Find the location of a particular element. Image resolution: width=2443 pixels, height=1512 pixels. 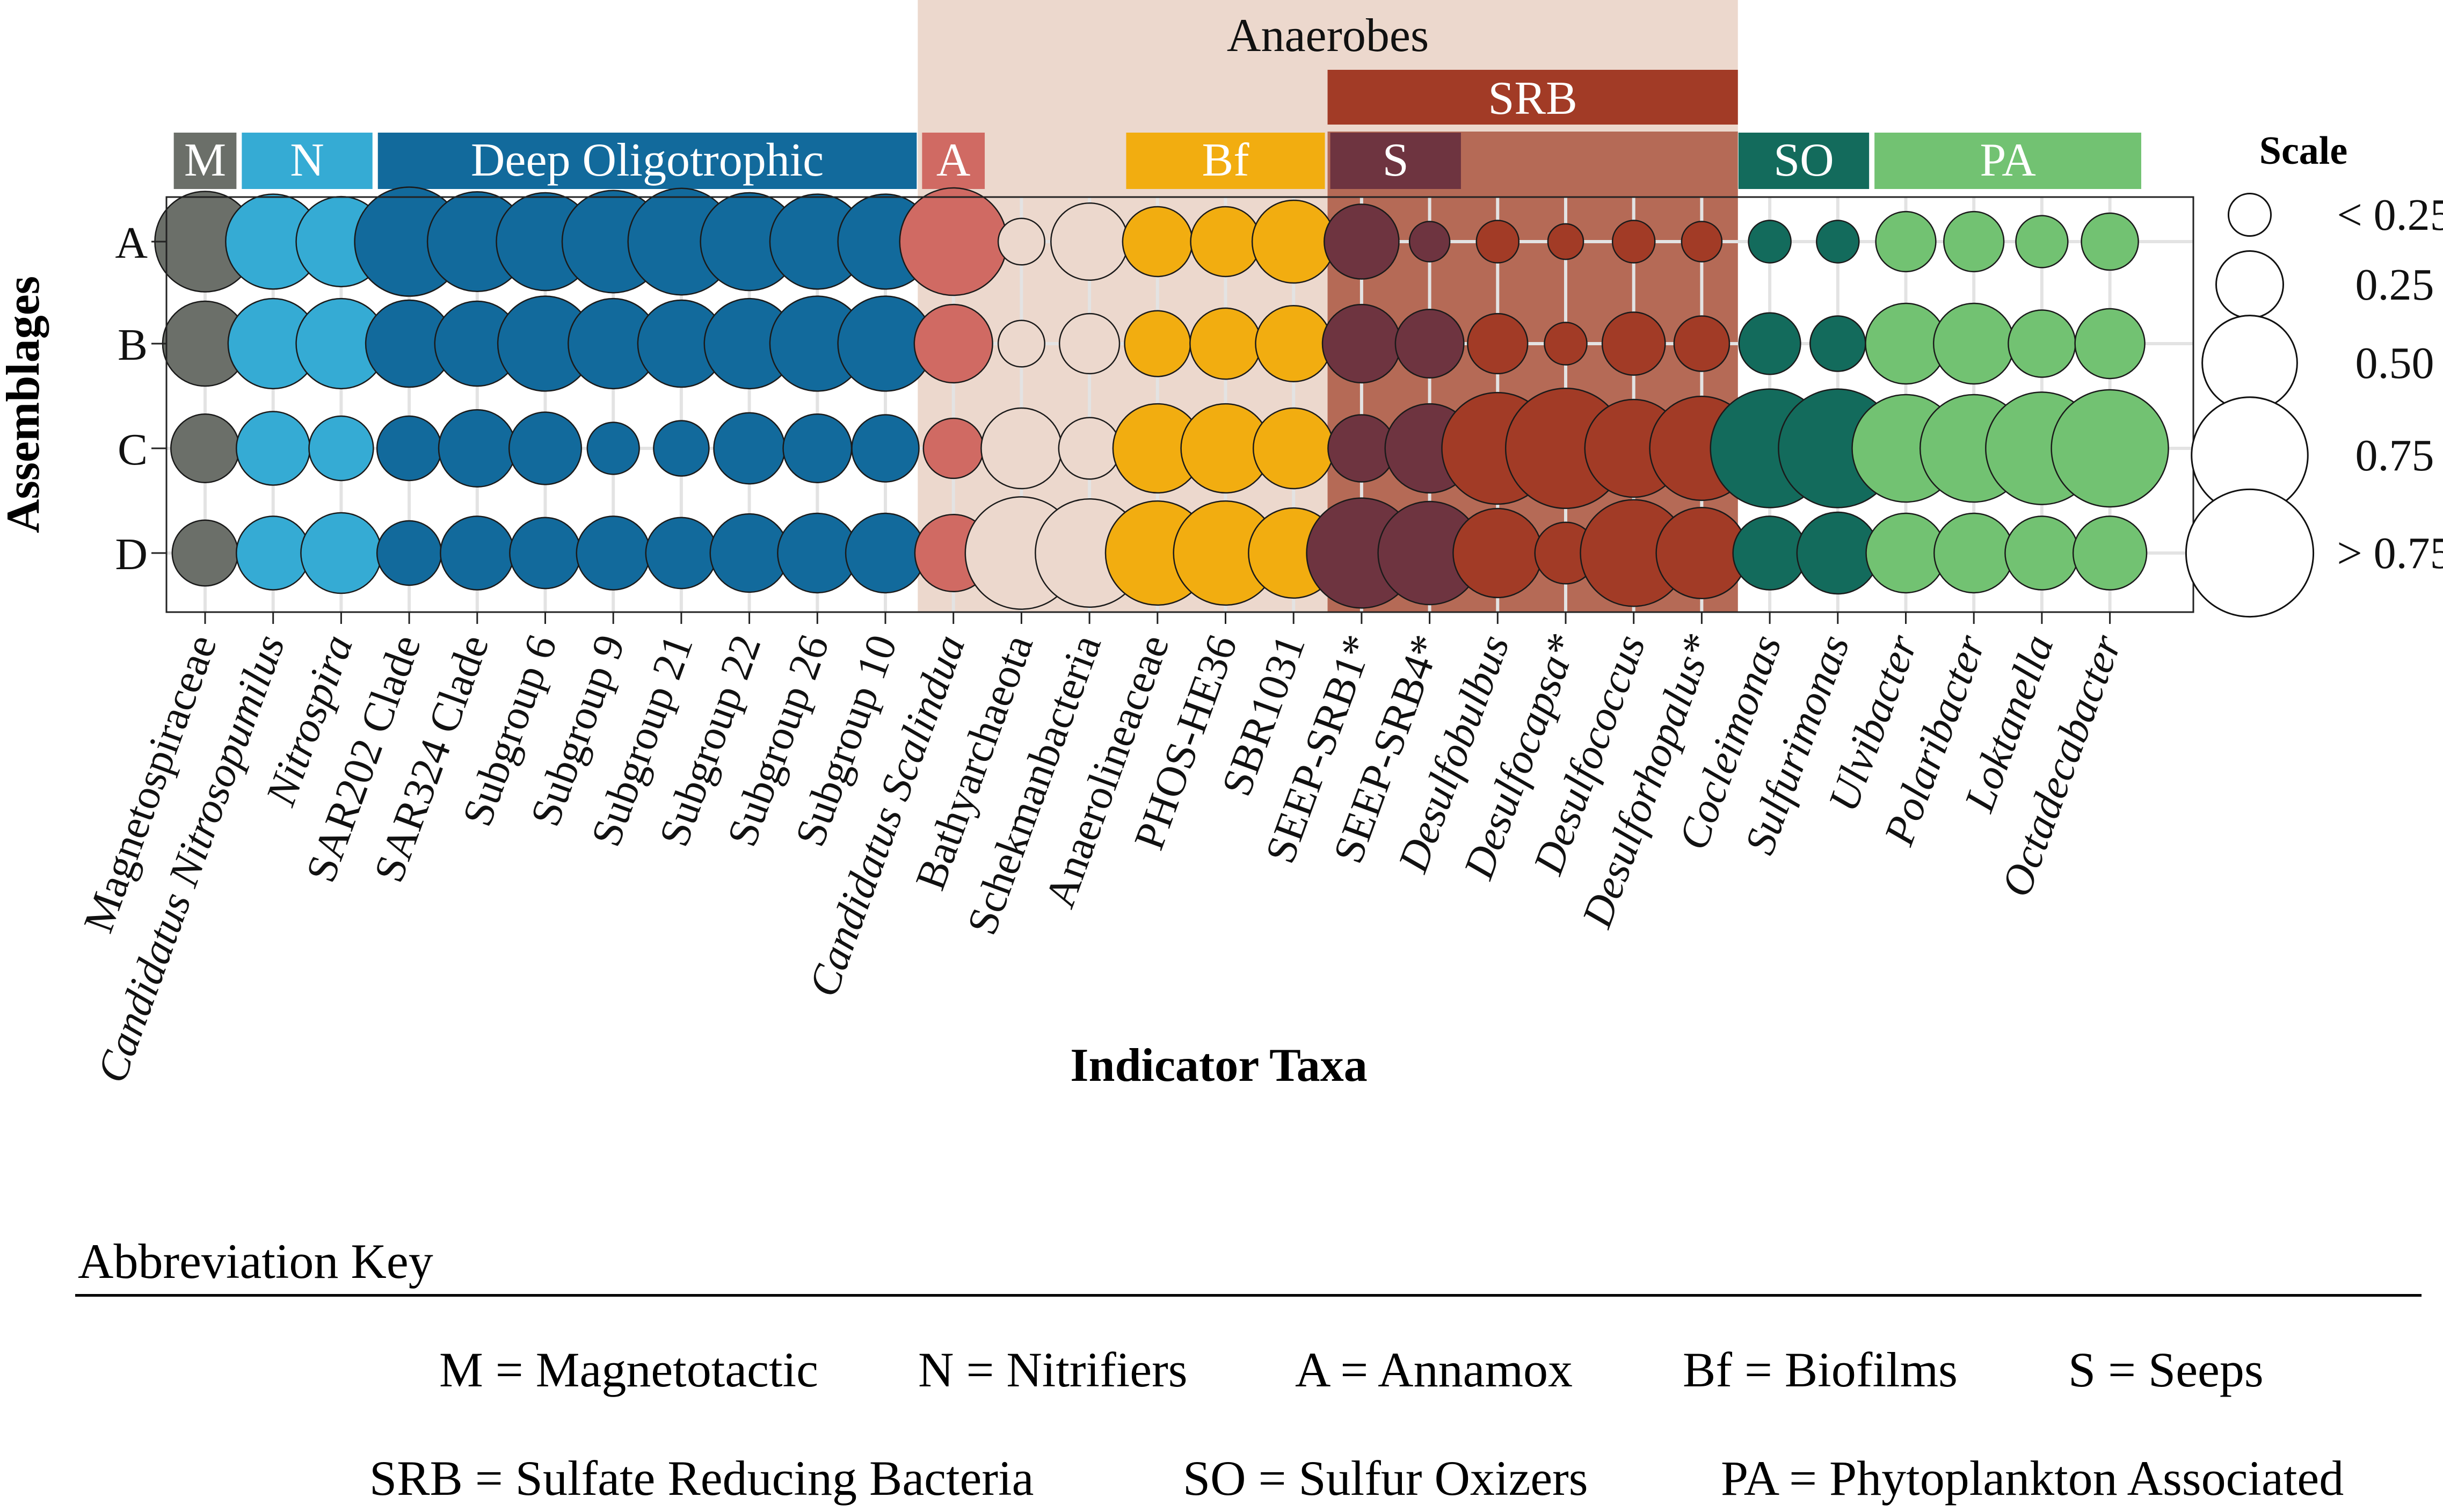

group-band-SO is located at coordinates (1804, 161).